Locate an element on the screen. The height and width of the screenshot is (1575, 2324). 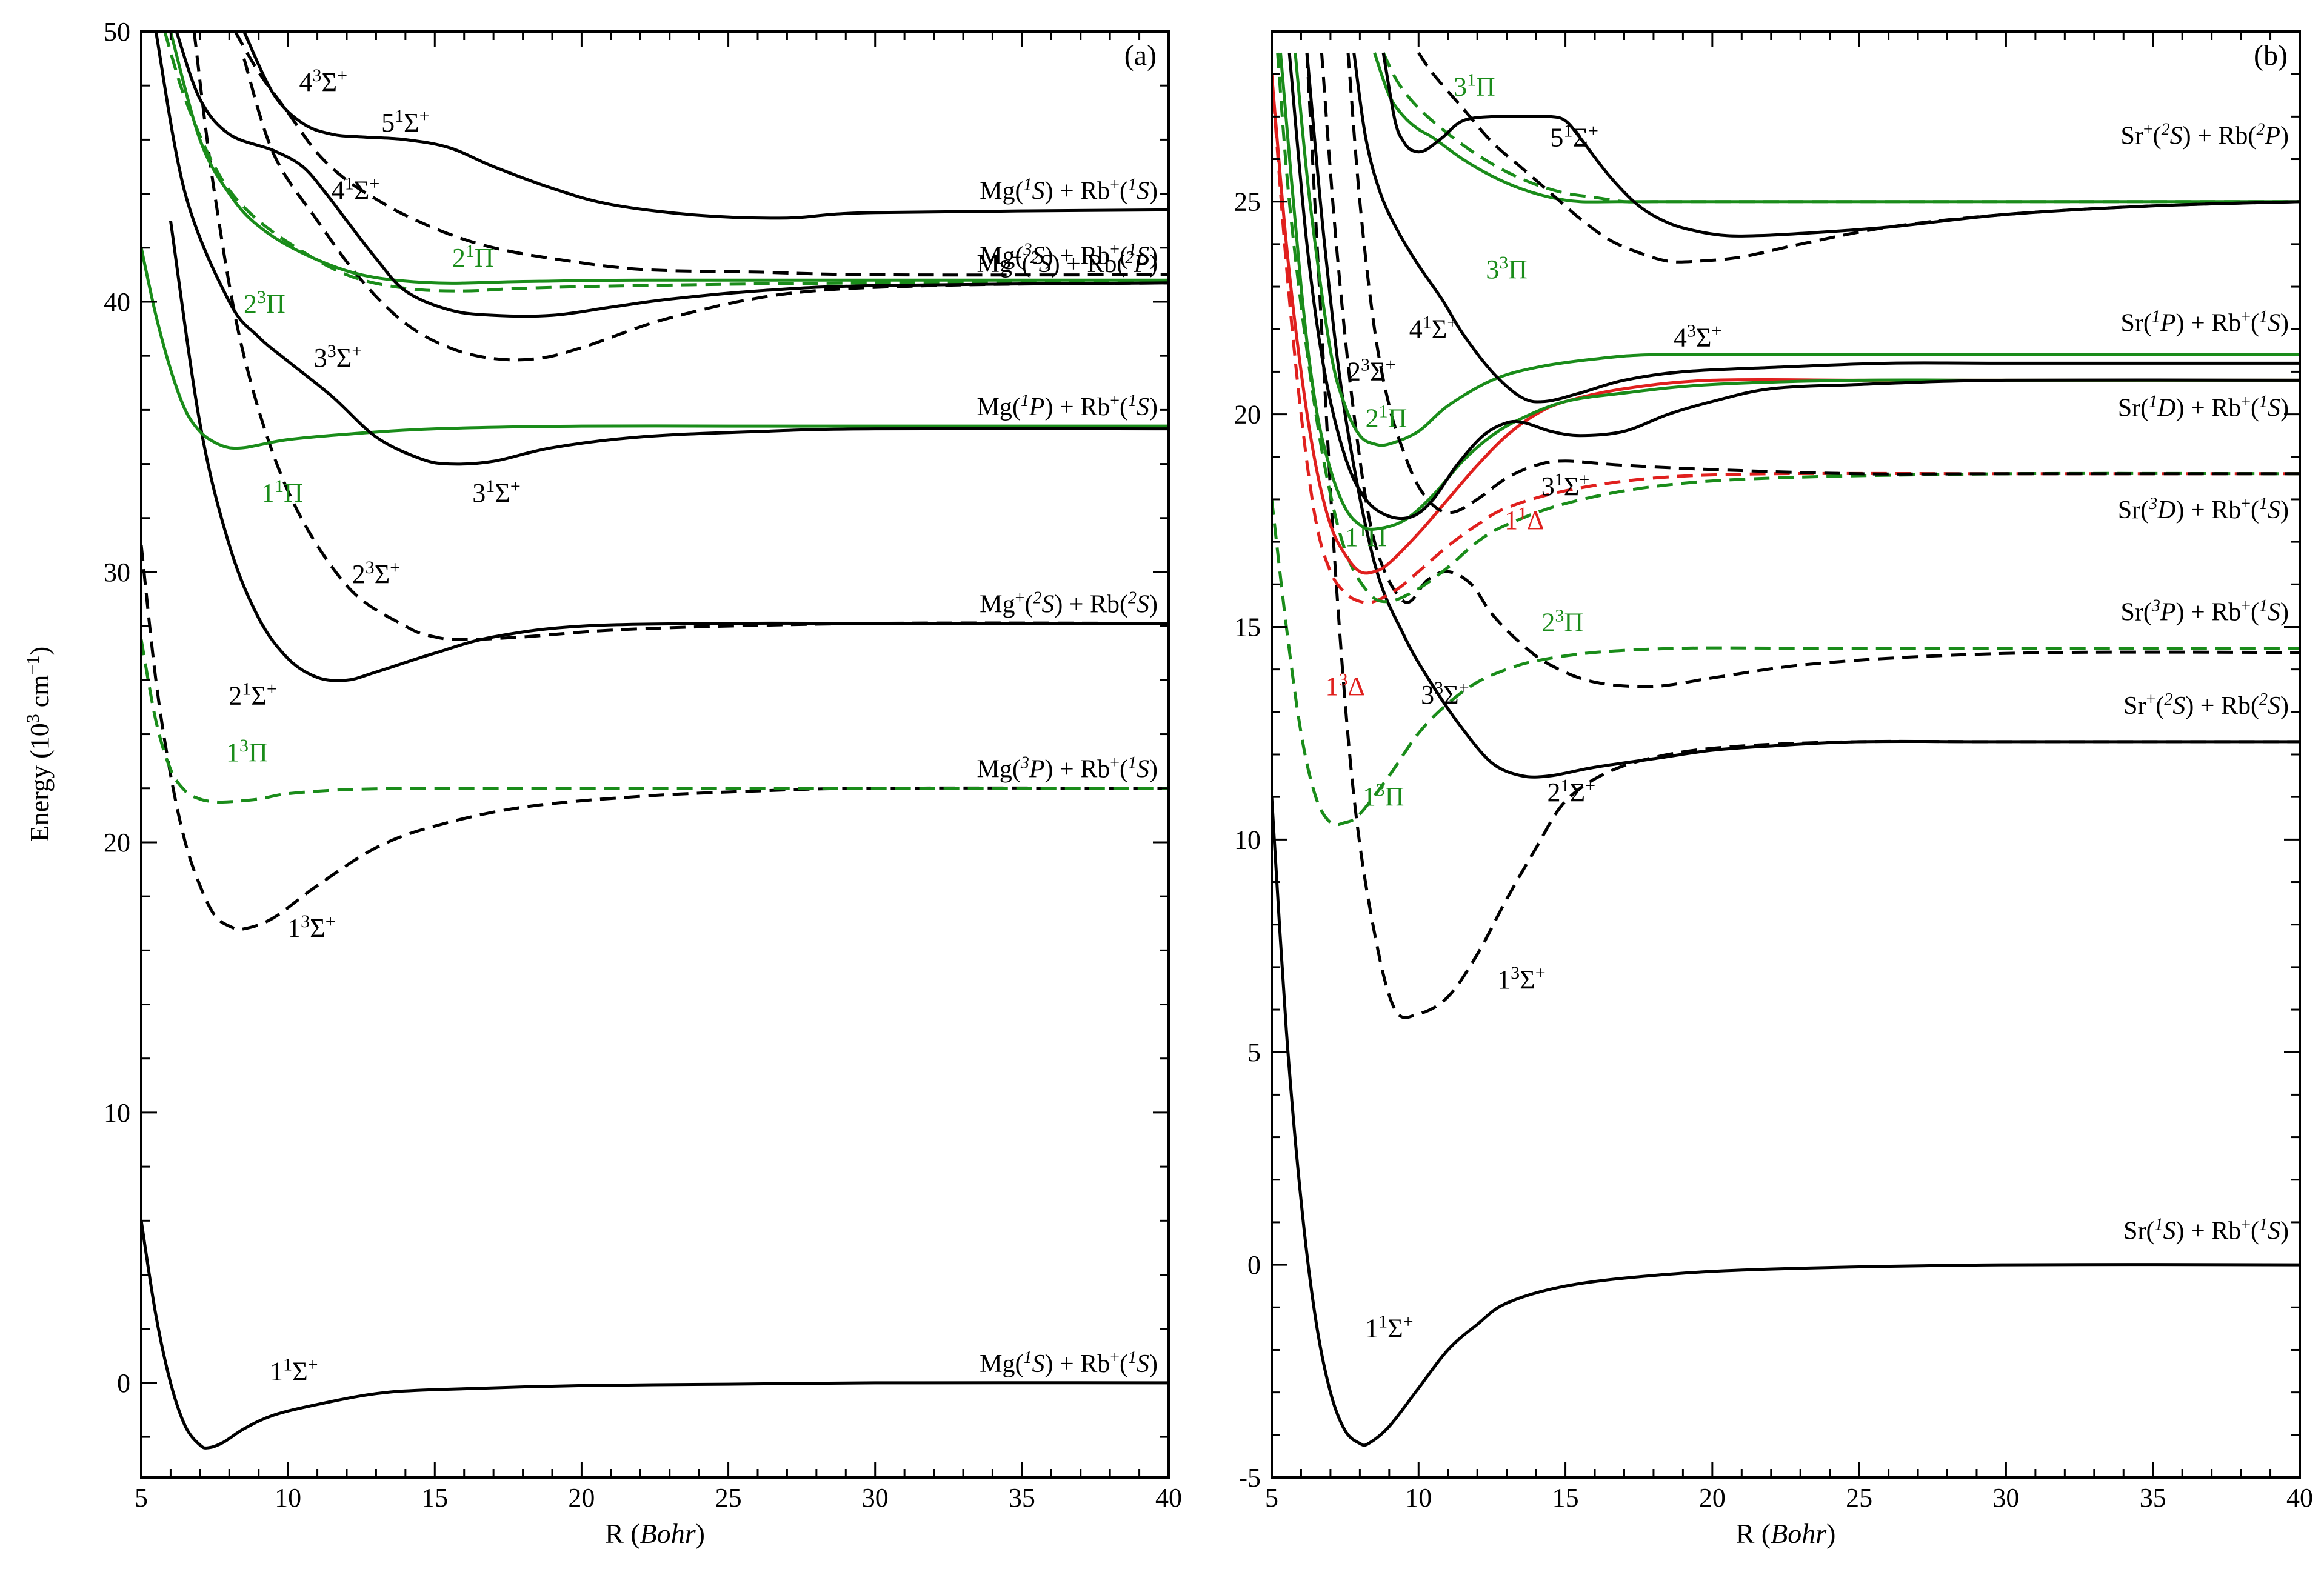
x-tick-label: 20 is located at coordinates (581, 1498).